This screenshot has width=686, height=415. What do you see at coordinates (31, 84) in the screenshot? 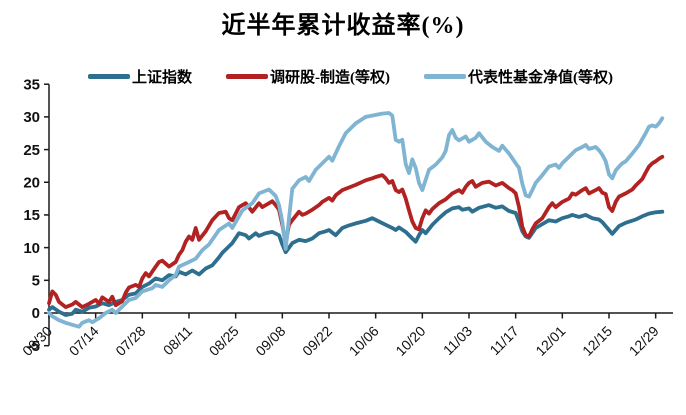
I see `y-tick-label: 35` at bounding box center [31, 84].